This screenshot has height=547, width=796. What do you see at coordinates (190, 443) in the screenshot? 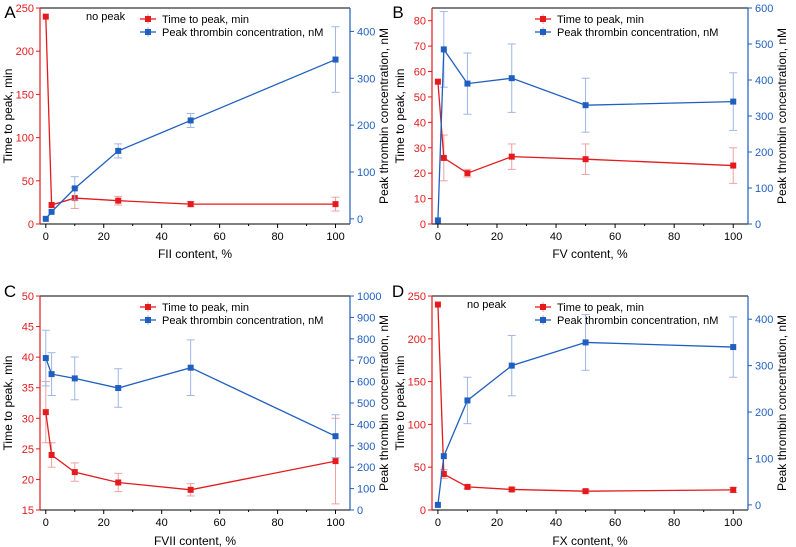
I see `series-time-to-peak` at bounding box center [190, 443].